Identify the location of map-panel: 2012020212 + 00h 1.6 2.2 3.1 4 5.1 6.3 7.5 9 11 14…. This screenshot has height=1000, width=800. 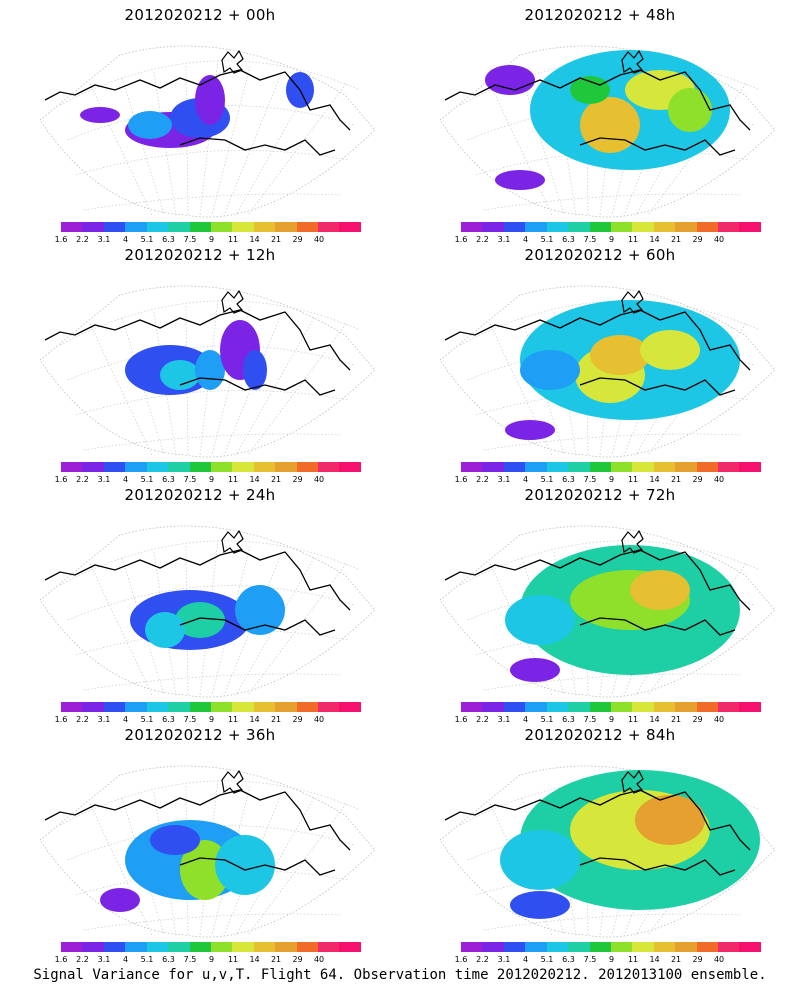
(200, 122).